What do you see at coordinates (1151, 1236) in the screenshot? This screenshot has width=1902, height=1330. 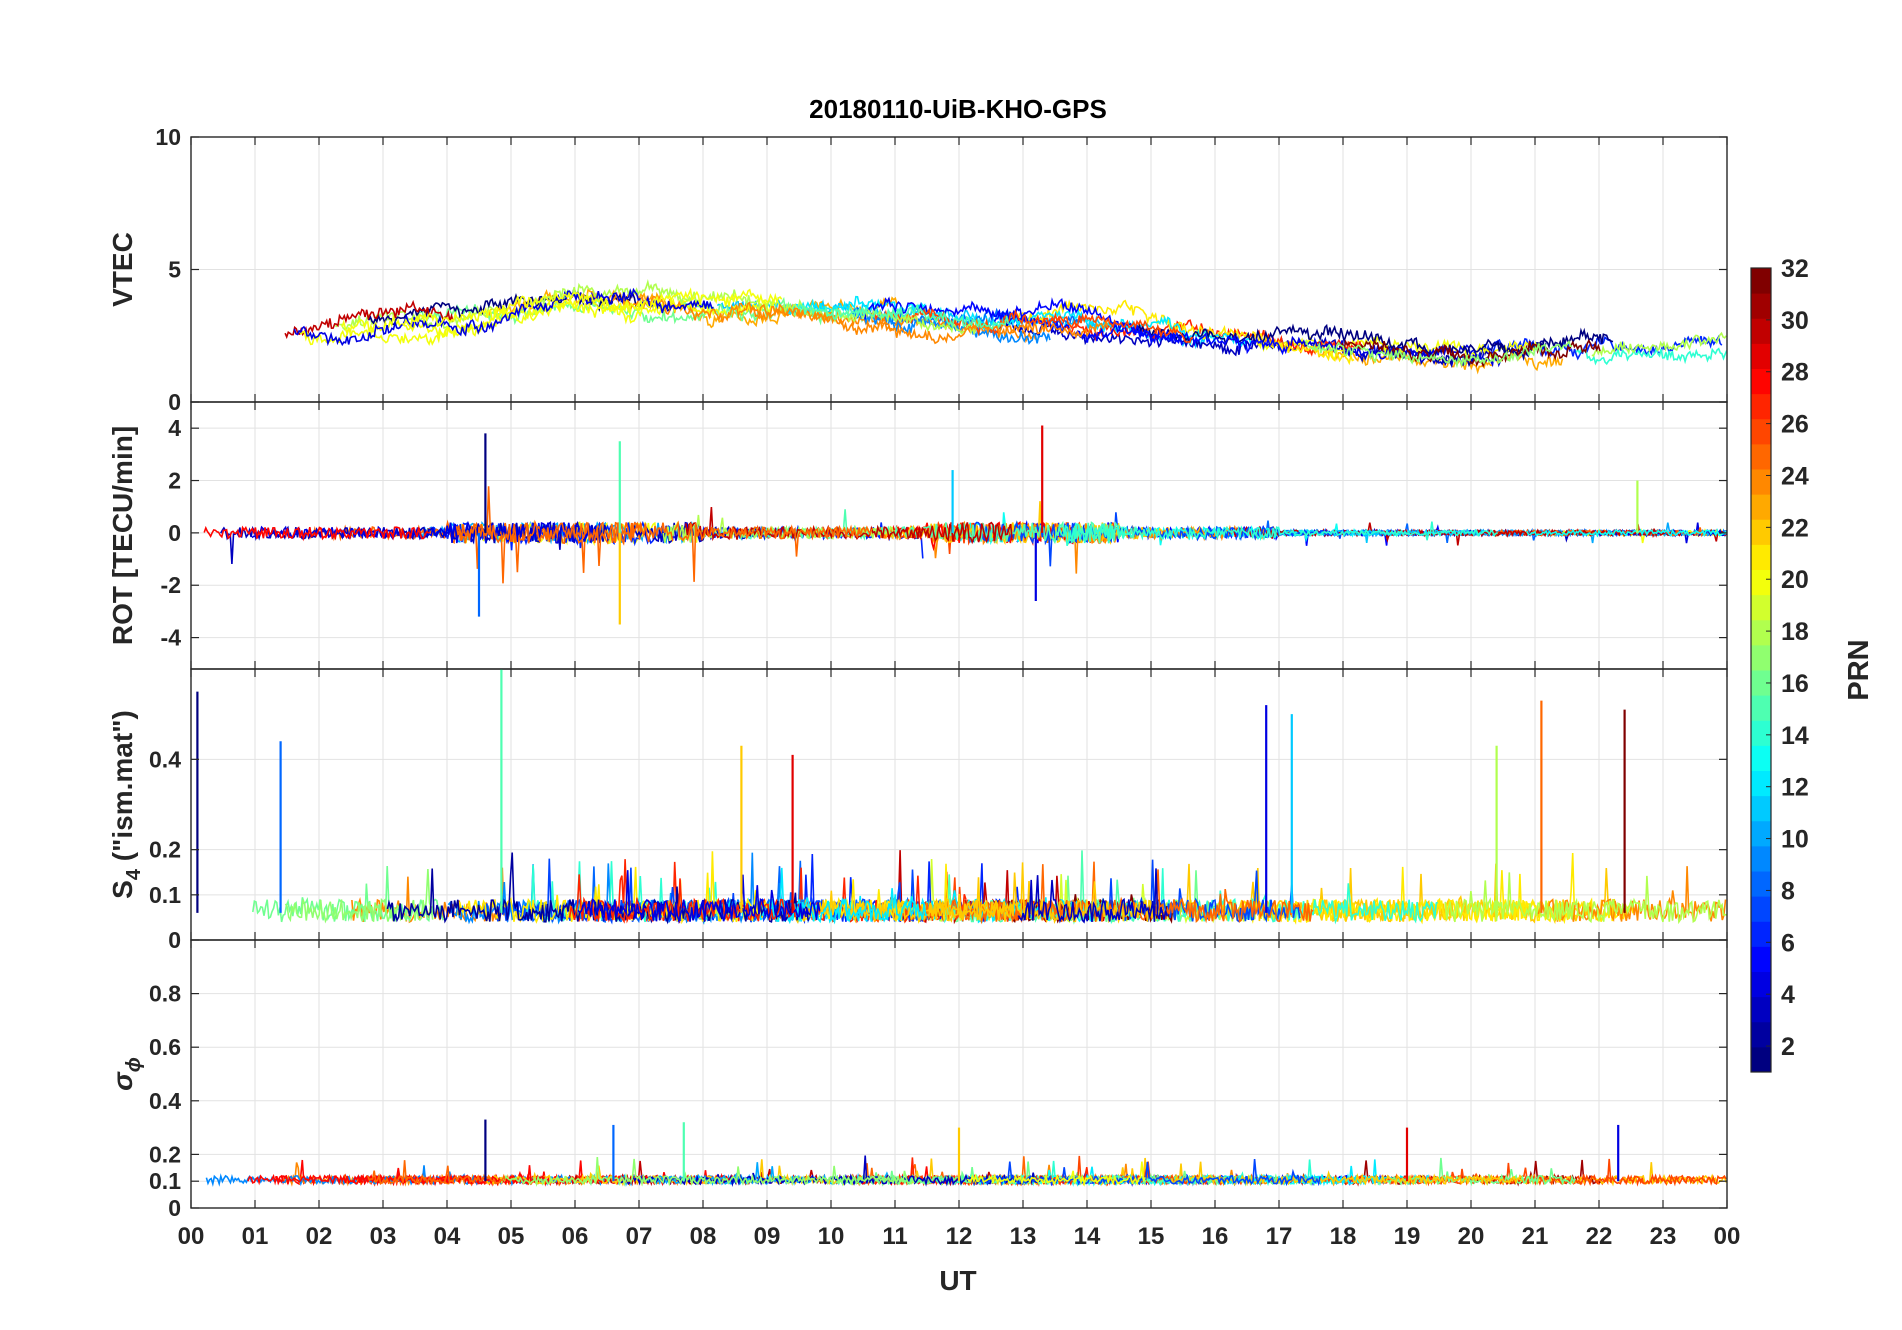 I see `x-tick-label: 15` at bounding box center [1151, 1236].